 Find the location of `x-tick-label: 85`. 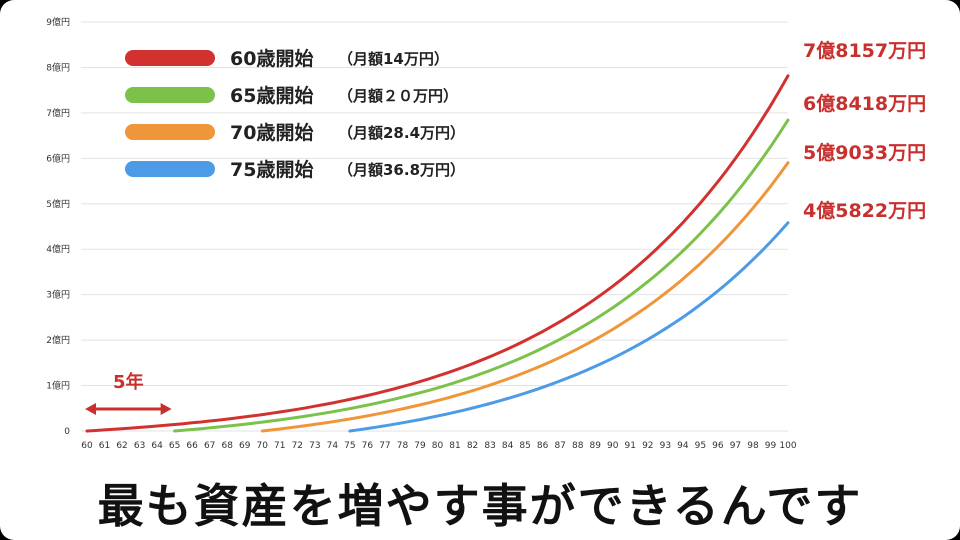

x-tick-label: 85 is located at coordinates (524, 446).